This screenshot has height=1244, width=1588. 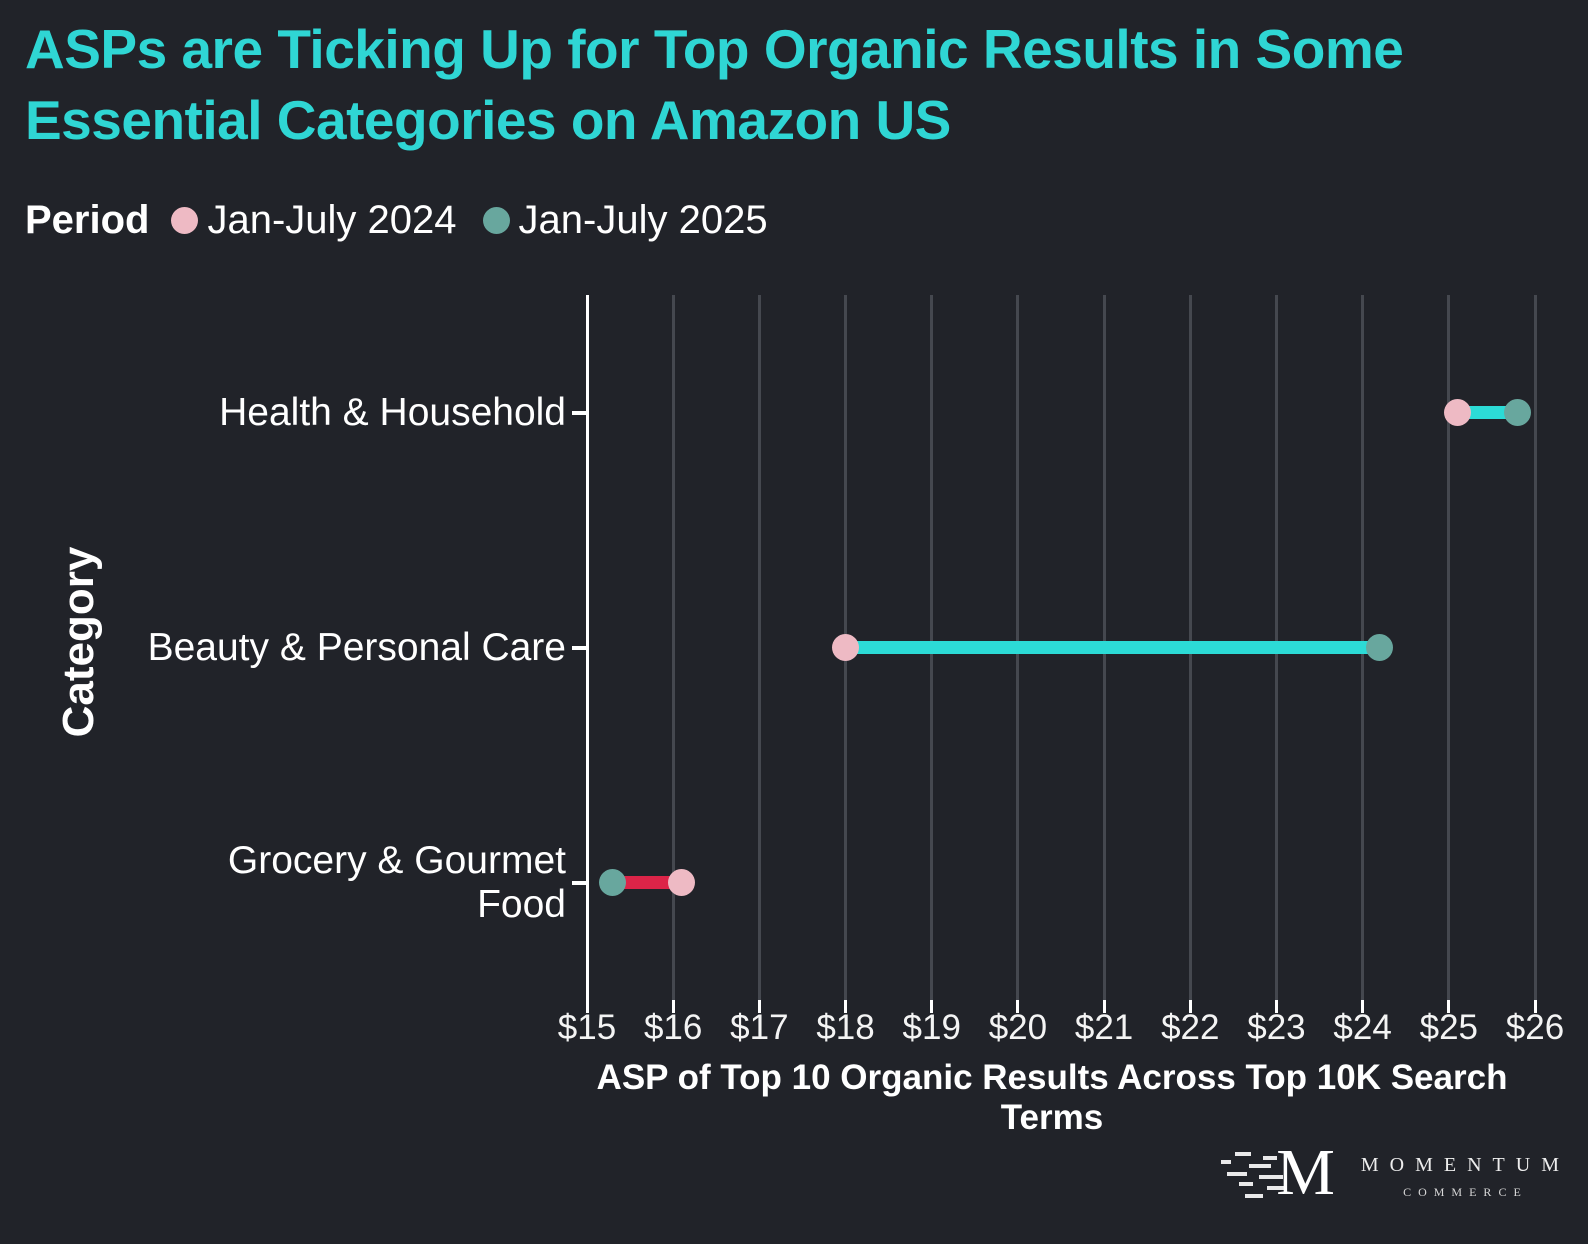 I want to click on x-tick-label: $16, so click(x=673, y=1027).